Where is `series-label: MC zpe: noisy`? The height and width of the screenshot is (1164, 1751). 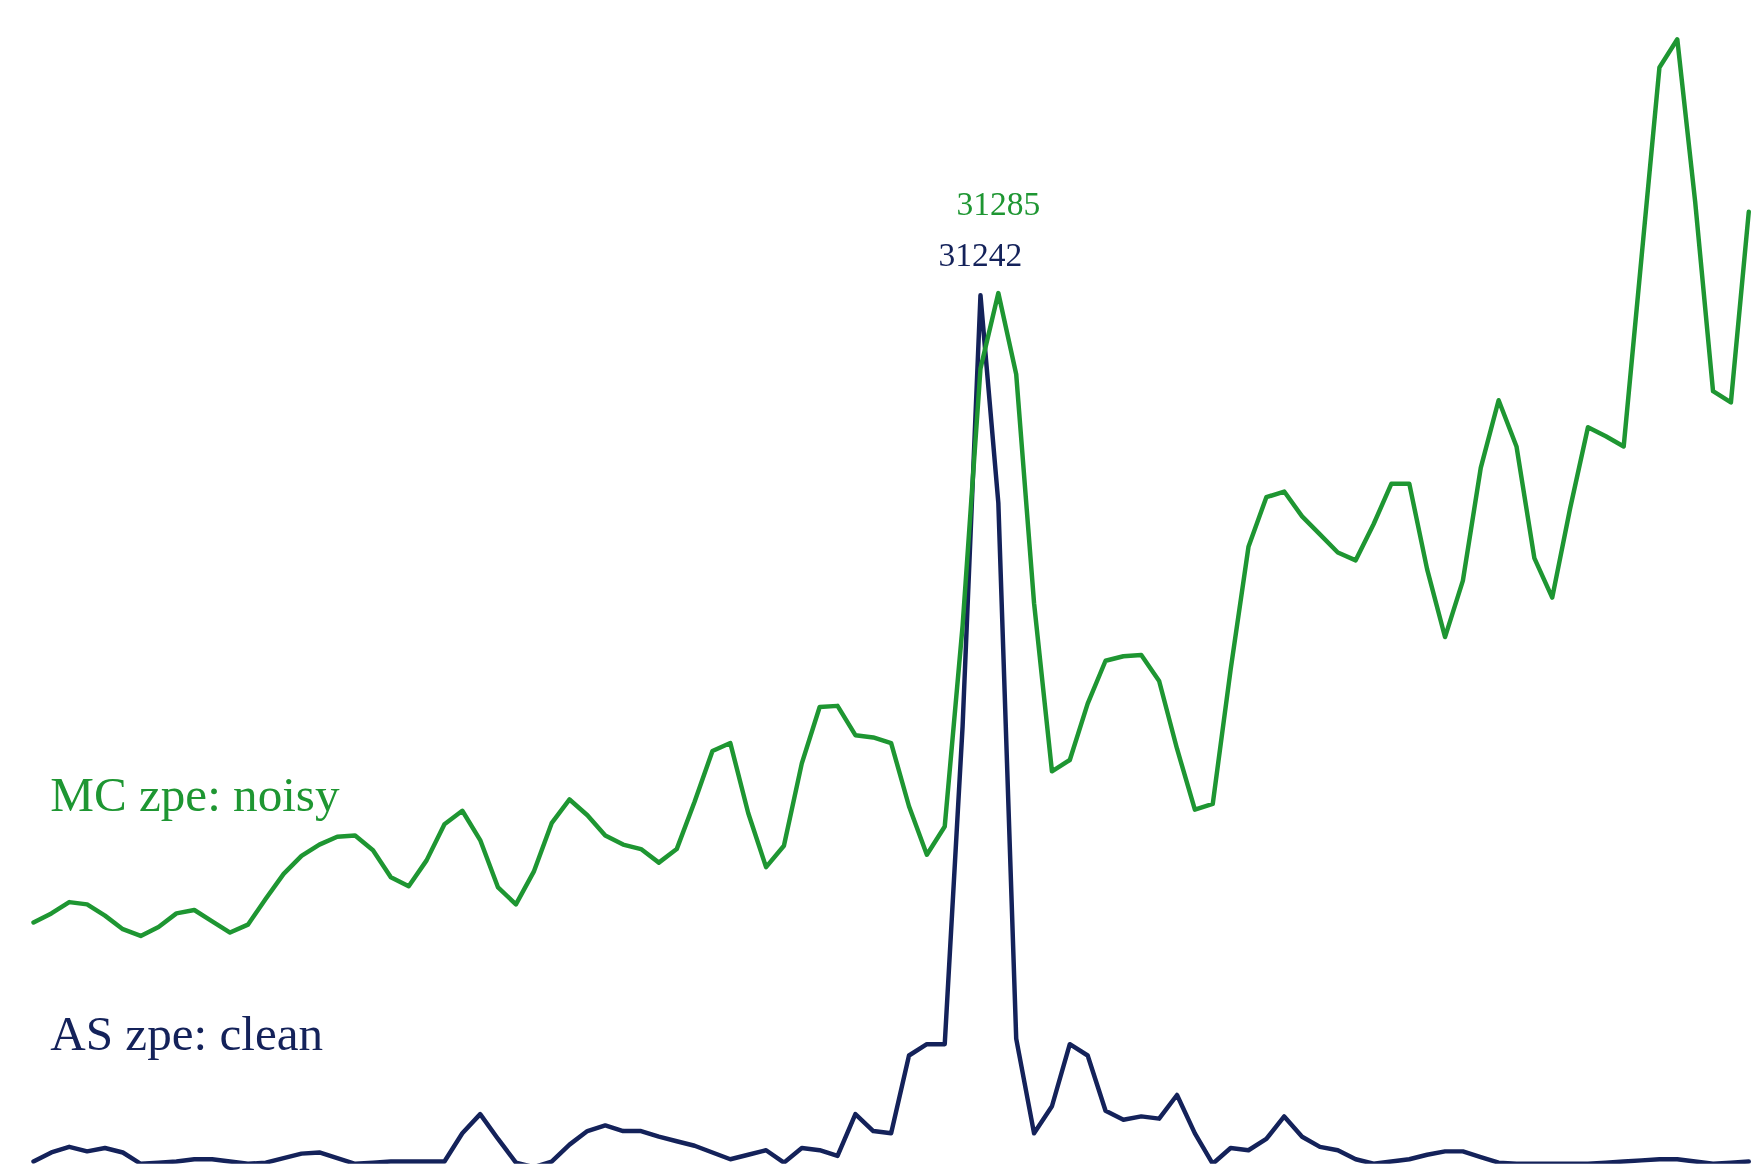
series-label: MC zpe: noisy is located at coordinates (195, 794).